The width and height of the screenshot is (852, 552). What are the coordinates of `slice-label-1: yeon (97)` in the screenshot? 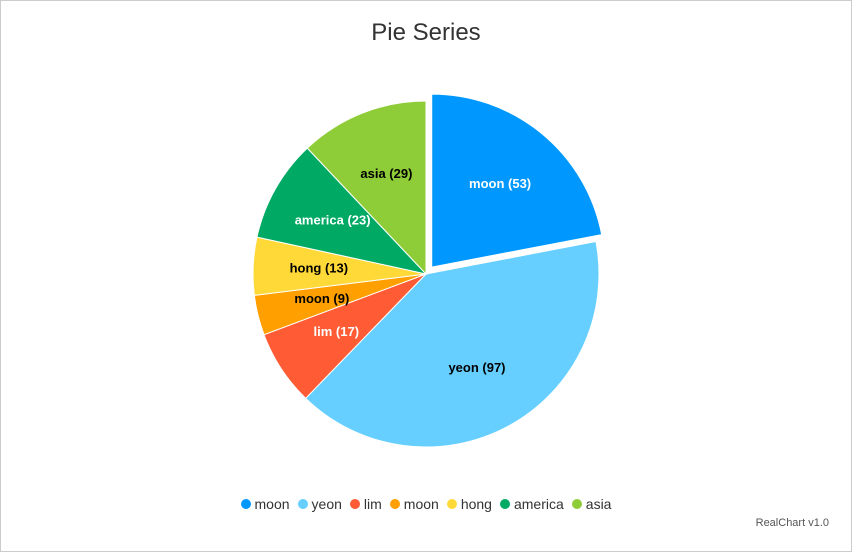 It's located at (476, 367).